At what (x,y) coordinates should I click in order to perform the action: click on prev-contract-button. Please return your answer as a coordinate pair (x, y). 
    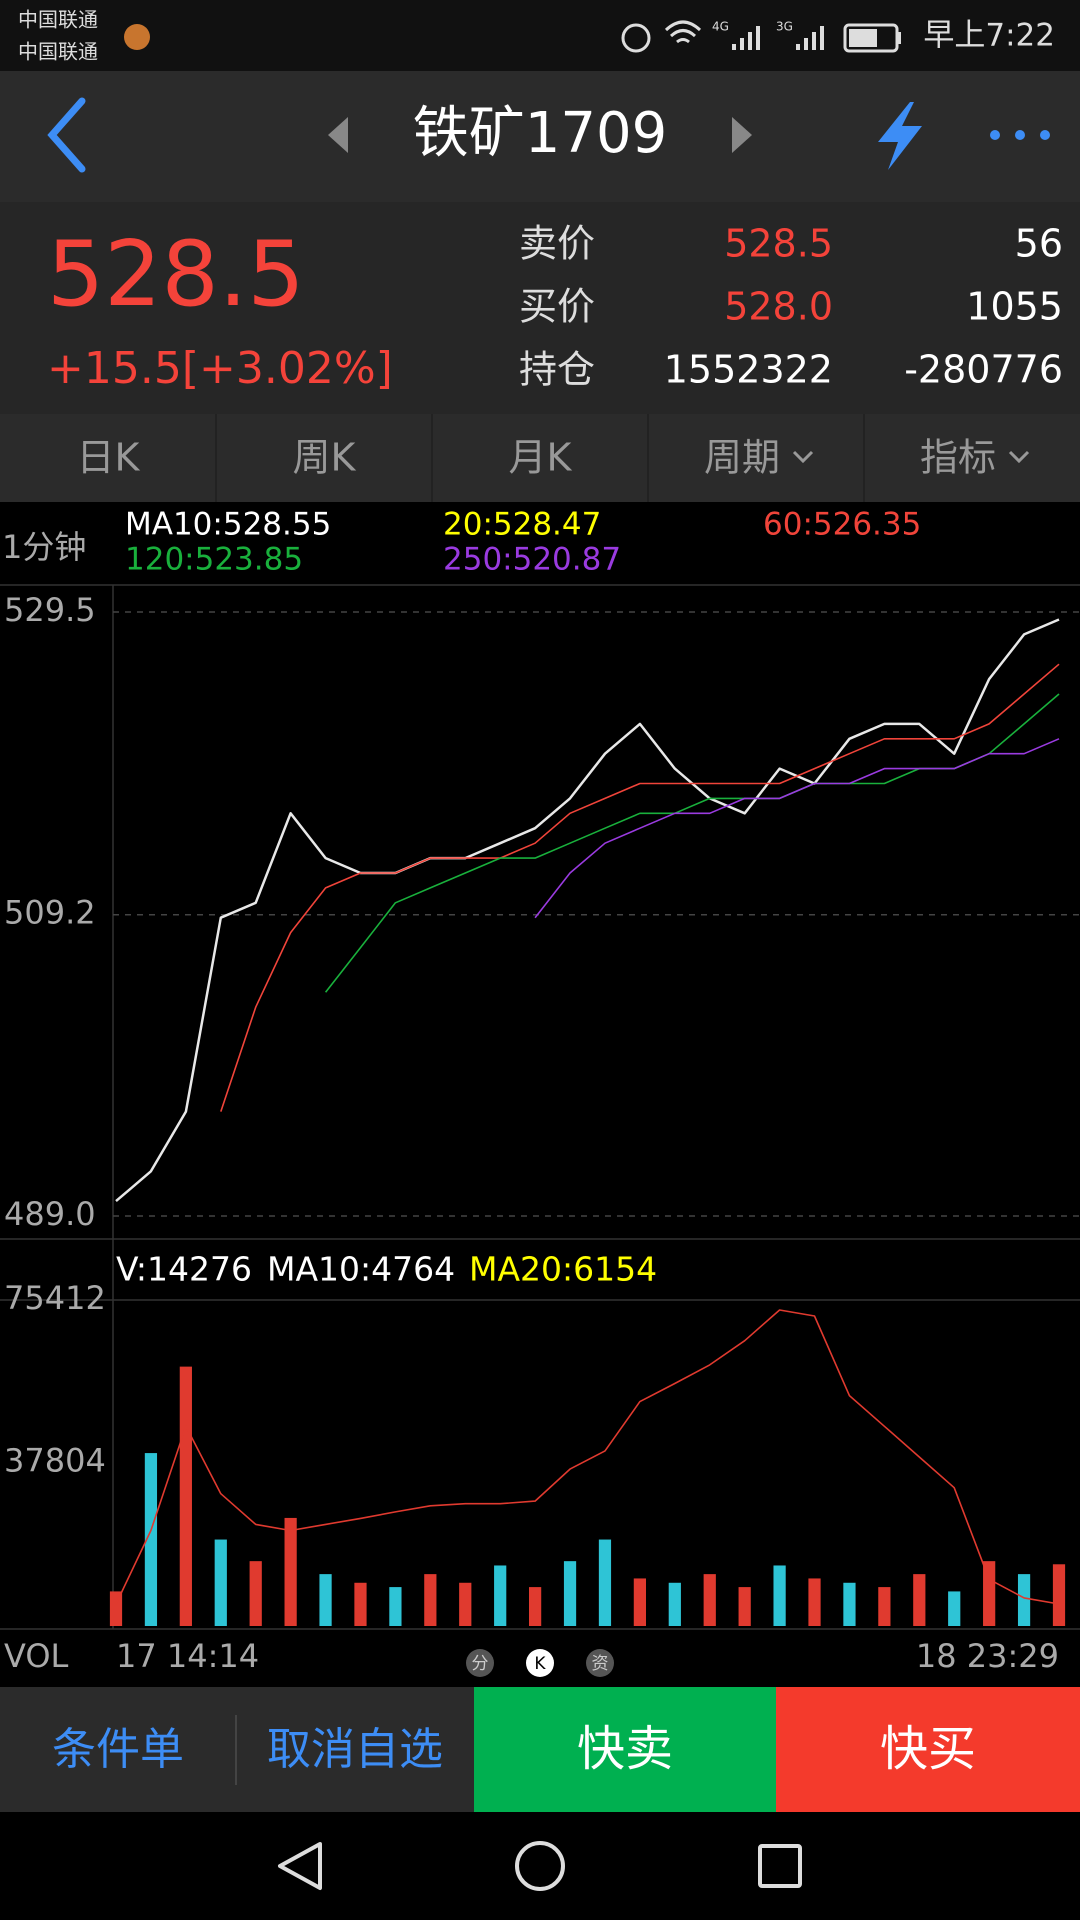
    Looking at the image, I should click on (338, 135).